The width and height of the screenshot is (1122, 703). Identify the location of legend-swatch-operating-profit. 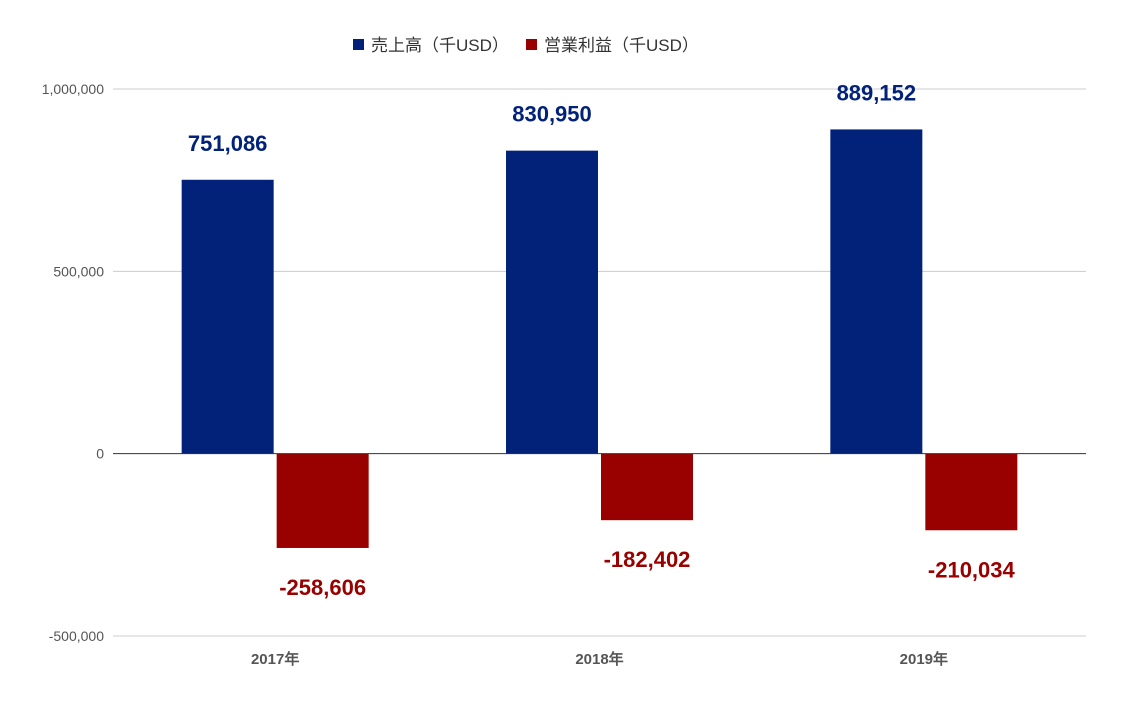
(531, 44).